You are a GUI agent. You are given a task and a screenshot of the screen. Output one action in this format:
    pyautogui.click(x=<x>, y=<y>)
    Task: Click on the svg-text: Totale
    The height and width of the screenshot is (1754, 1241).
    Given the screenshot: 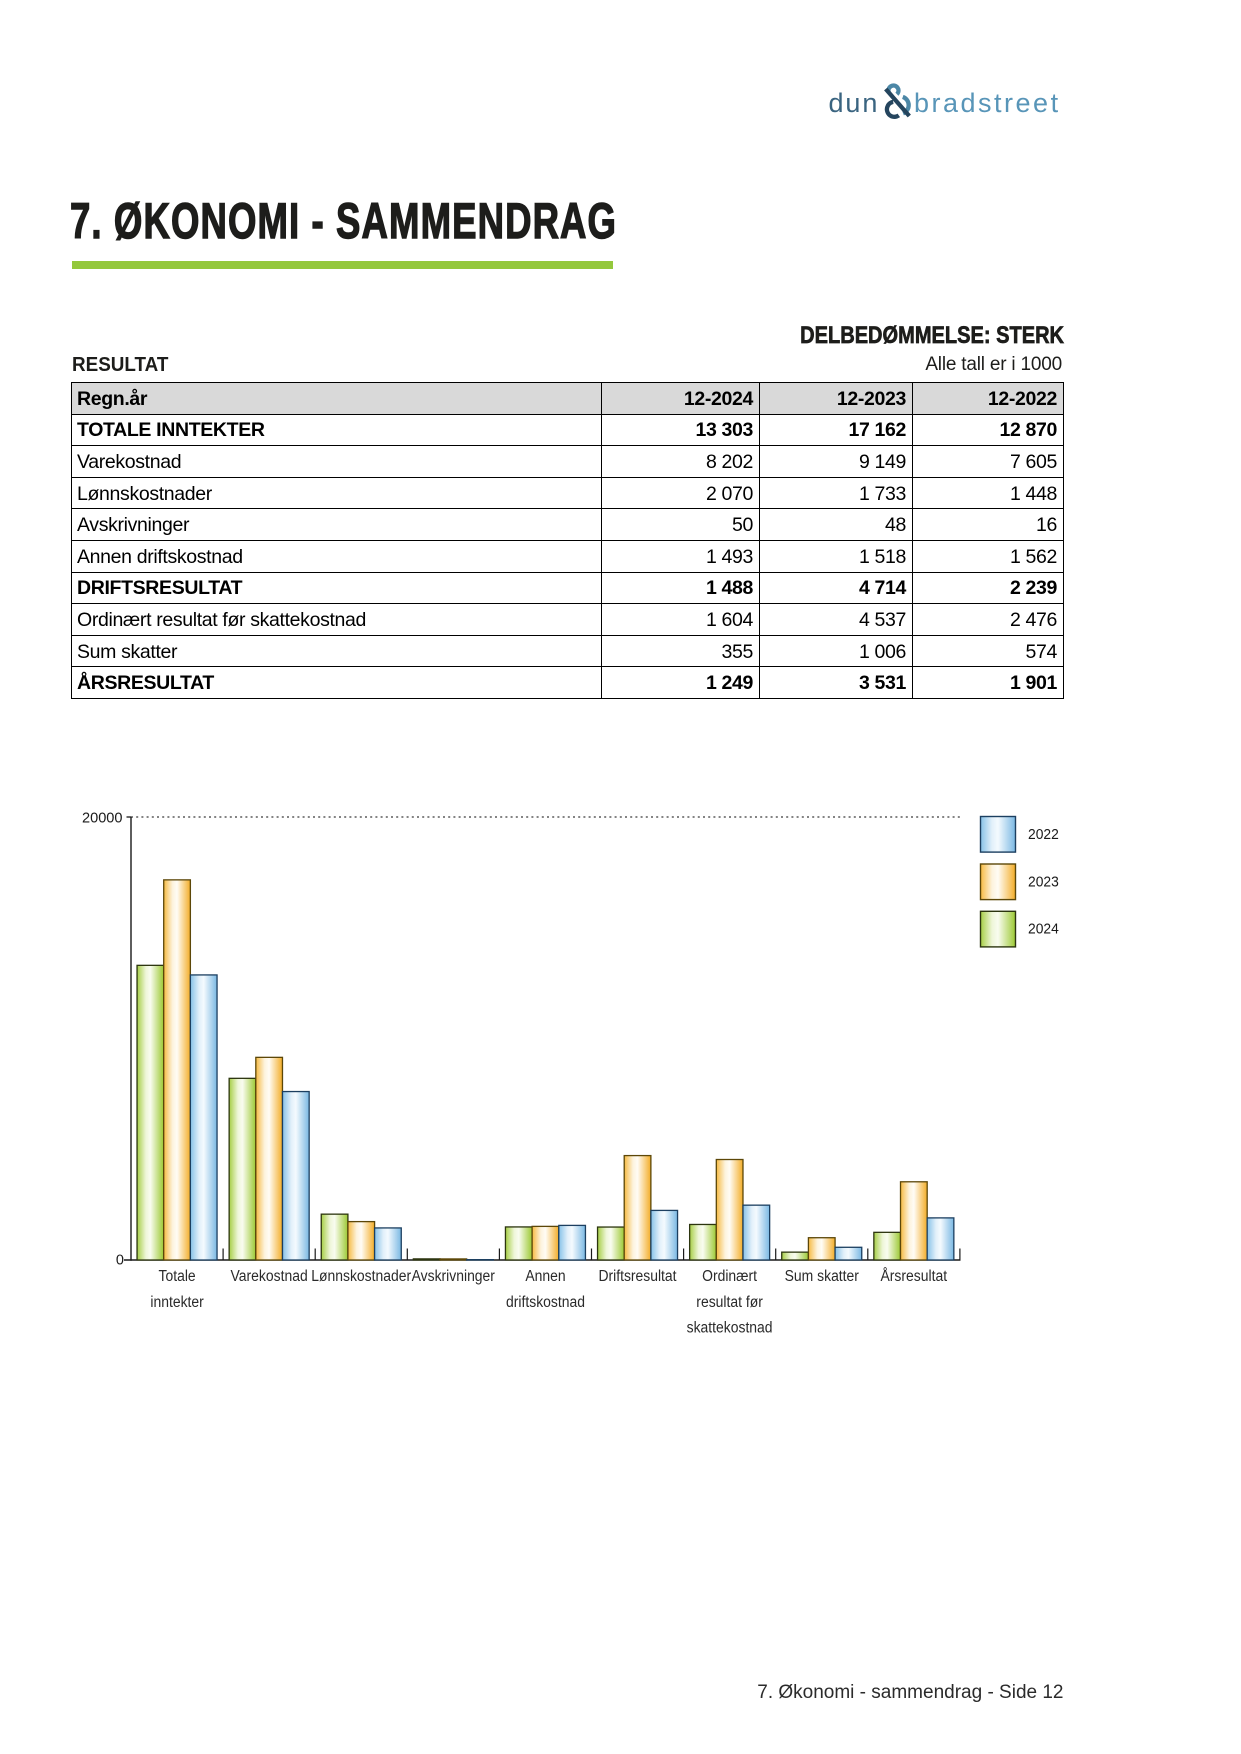 What is the action you would take?
    pyautogui.click(x=177, y=1276)
    